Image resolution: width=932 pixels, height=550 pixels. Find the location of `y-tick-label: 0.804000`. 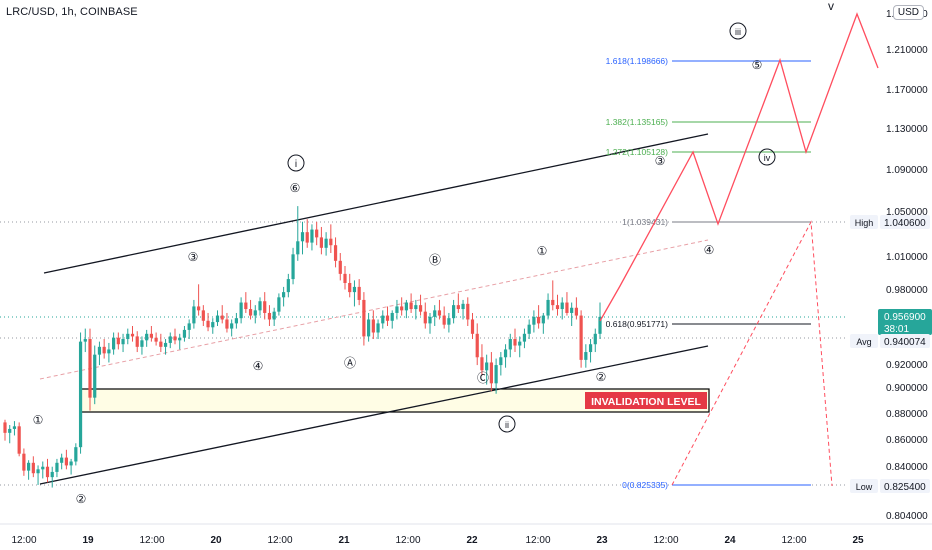

y-tick-label: 0.804000 is located at coordinates (907, 516).